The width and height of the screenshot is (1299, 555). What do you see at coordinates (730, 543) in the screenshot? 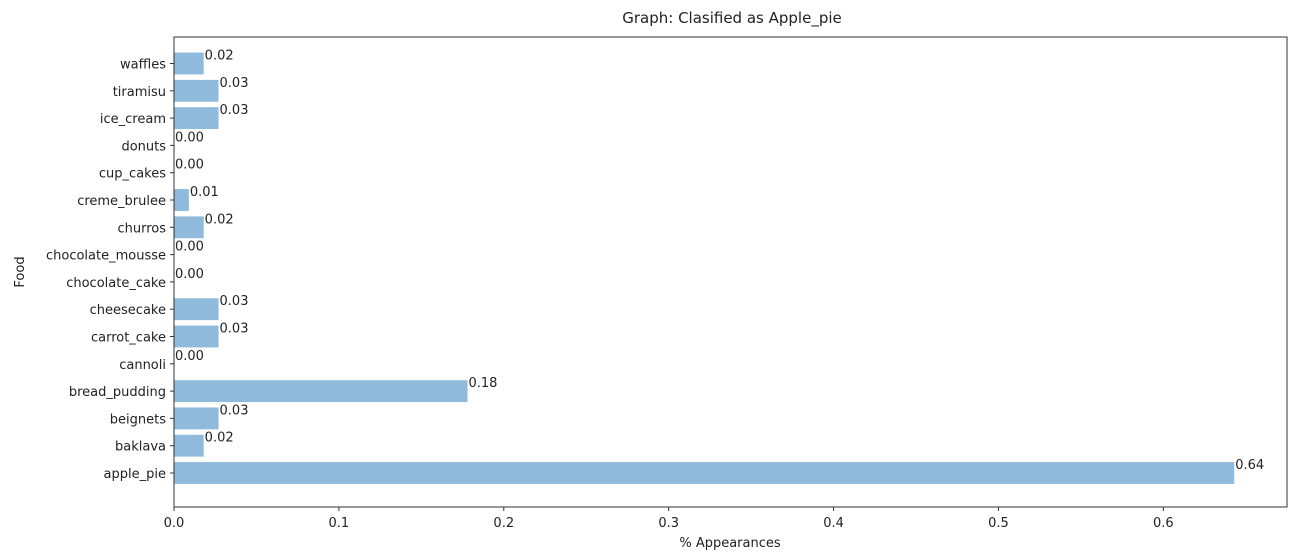
I see `x-axis-title: % Appearances` at bounding box center [730, 543].